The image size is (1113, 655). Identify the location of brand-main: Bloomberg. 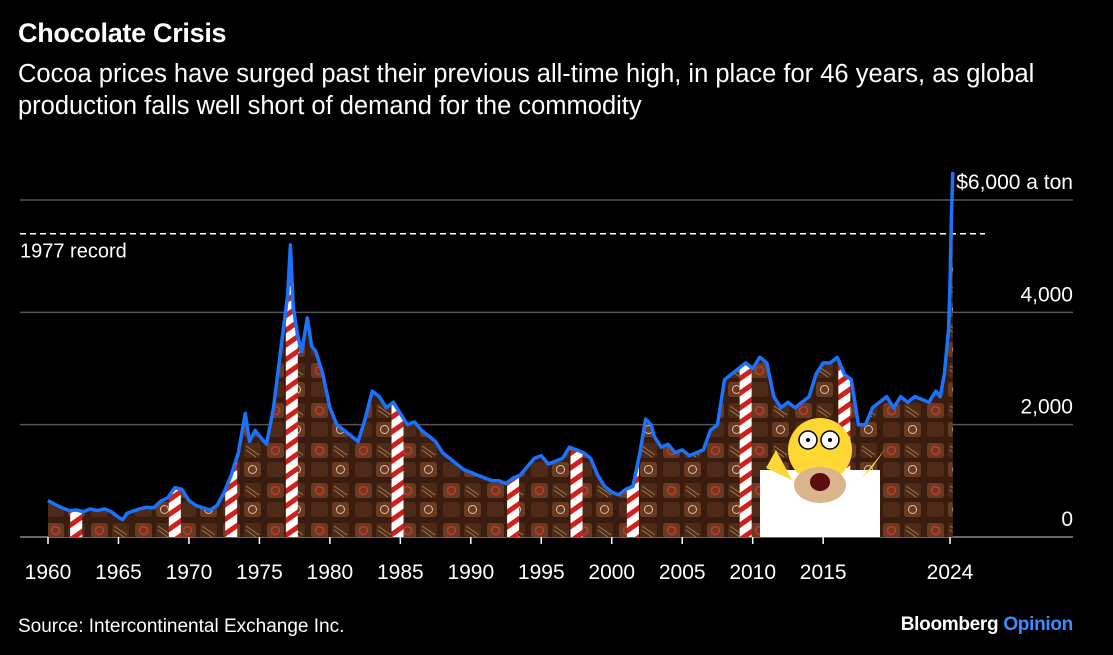
(949, 624).